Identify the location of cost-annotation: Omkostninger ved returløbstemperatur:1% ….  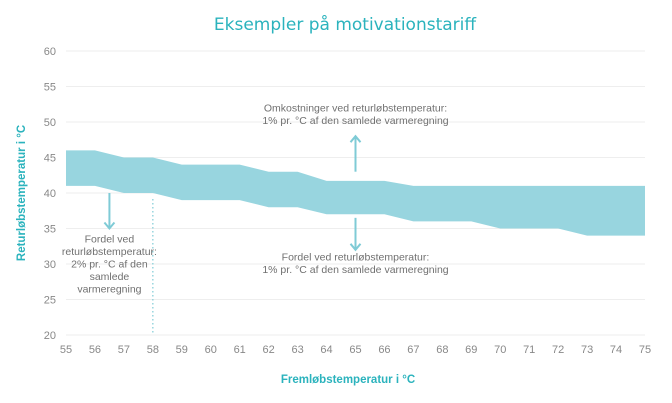
(355, 137).